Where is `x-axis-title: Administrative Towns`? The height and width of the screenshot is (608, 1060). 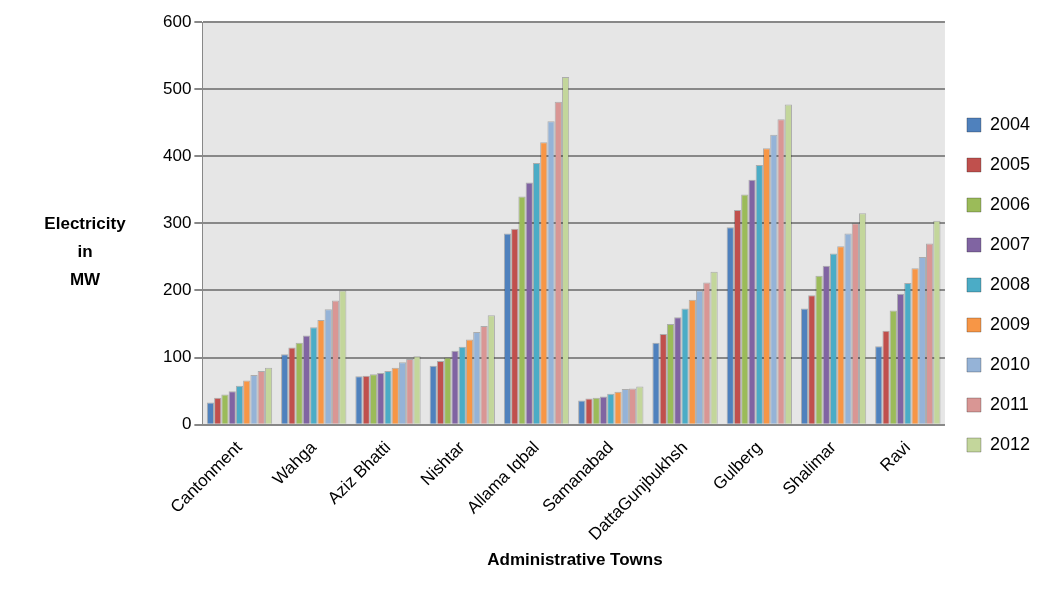
x-axis-title: Administrative Towns is located at coordinates (575, 560).